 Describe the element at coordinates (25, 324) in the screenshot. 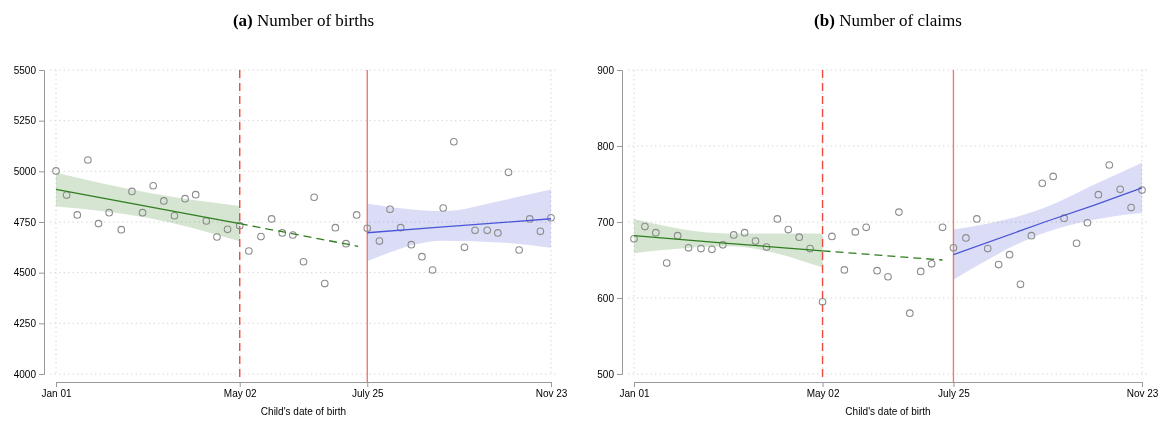

I see `y-tick-label: 4250` at that location.